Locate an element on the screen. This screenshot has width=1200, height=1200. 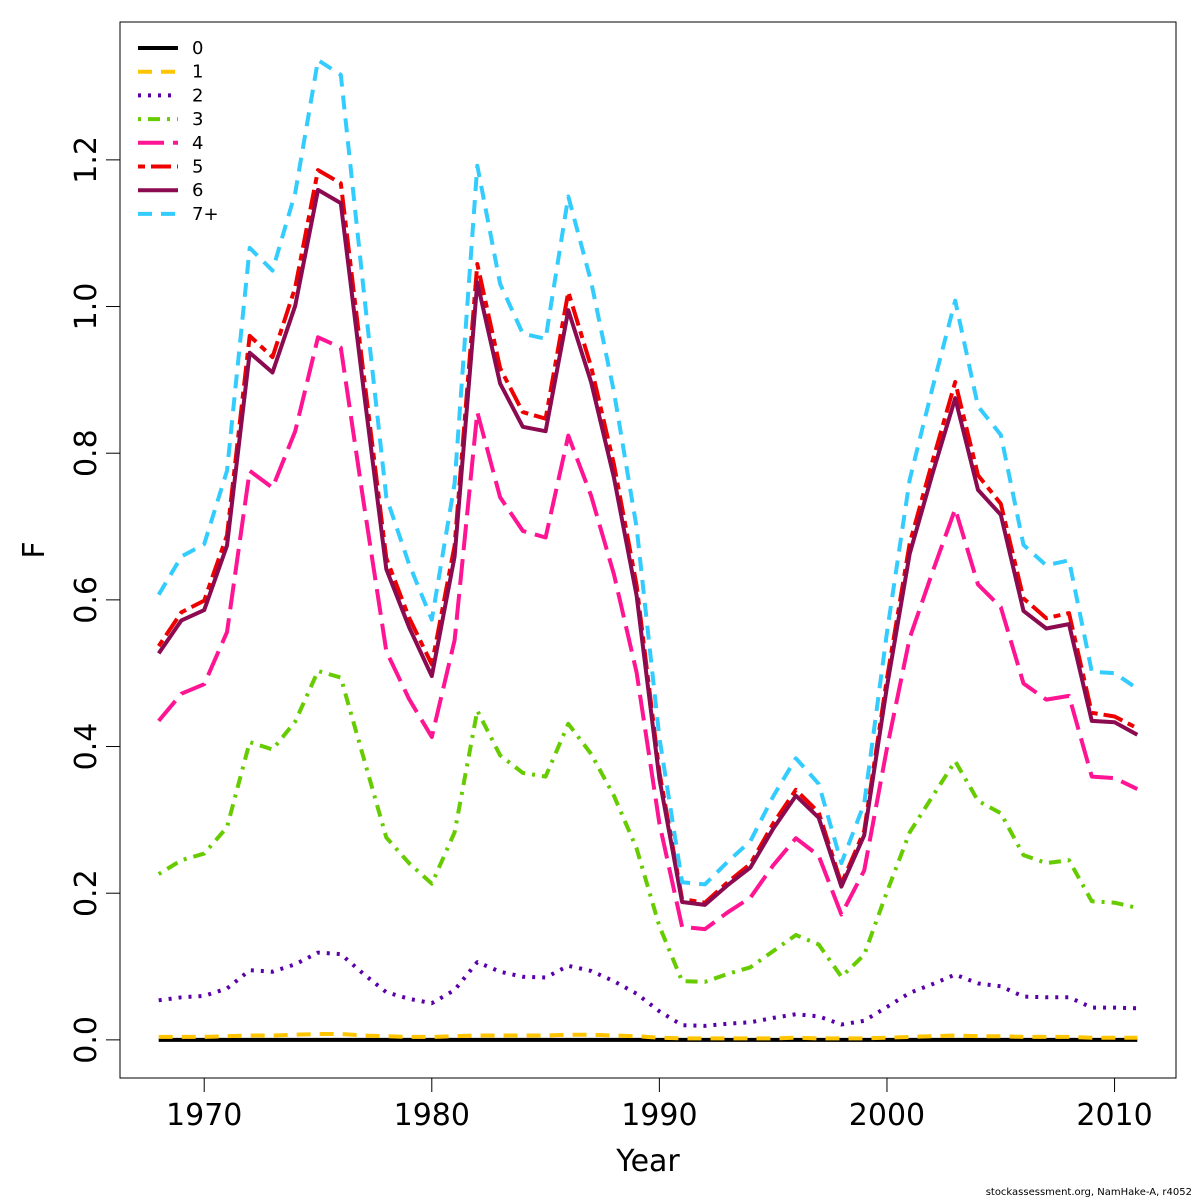
y-tick-label: 0.2 is located at coordinates (86, 893).